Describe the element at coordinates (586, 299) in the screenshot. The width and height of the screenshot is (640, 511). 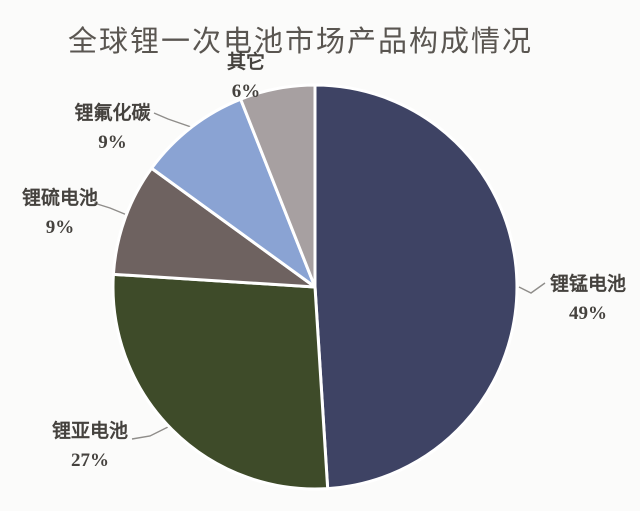
I see `slice-label-li-mno2: 锂锰电池 49%` at that location.